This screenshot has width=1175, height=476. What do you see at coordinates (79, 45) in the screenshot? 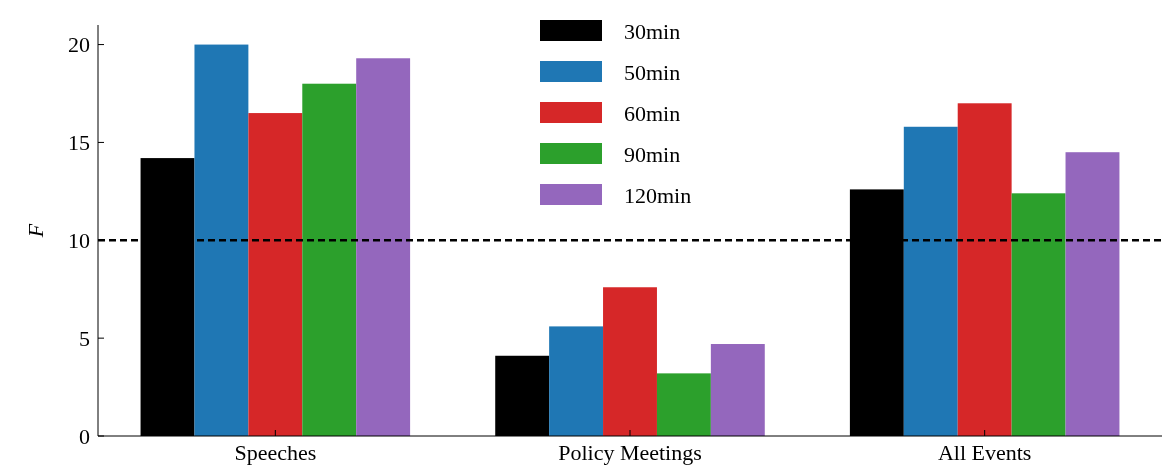
I see `y-tick-label: 20` at bounding box center [79, 45].